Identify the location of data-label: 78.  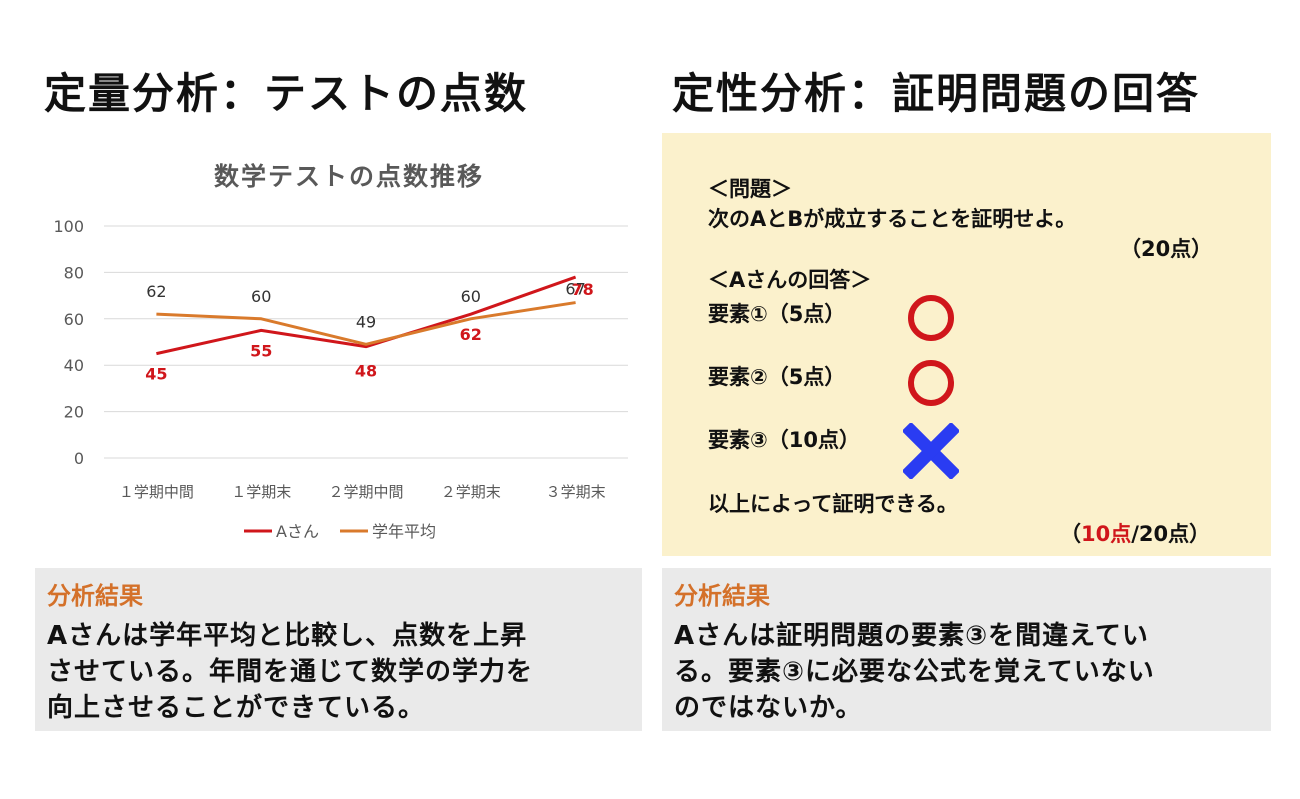
(582, 289).